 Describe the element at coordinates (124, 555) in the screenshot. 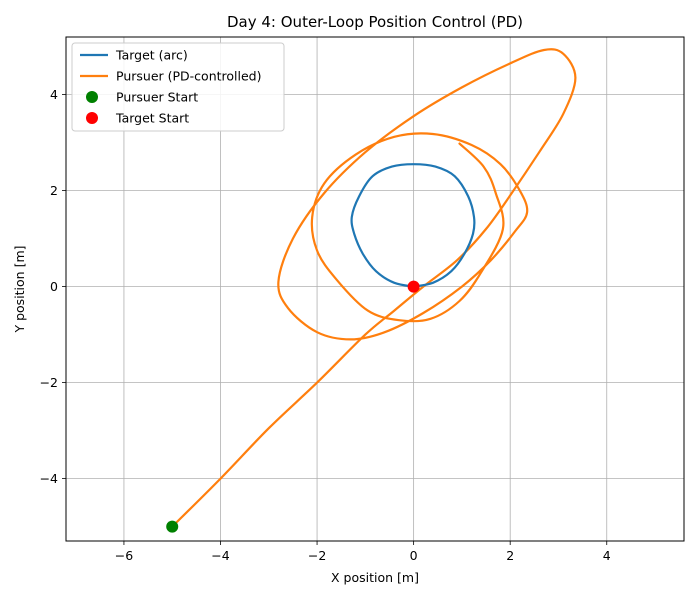

I see `x-tick-label: −6` at that location.